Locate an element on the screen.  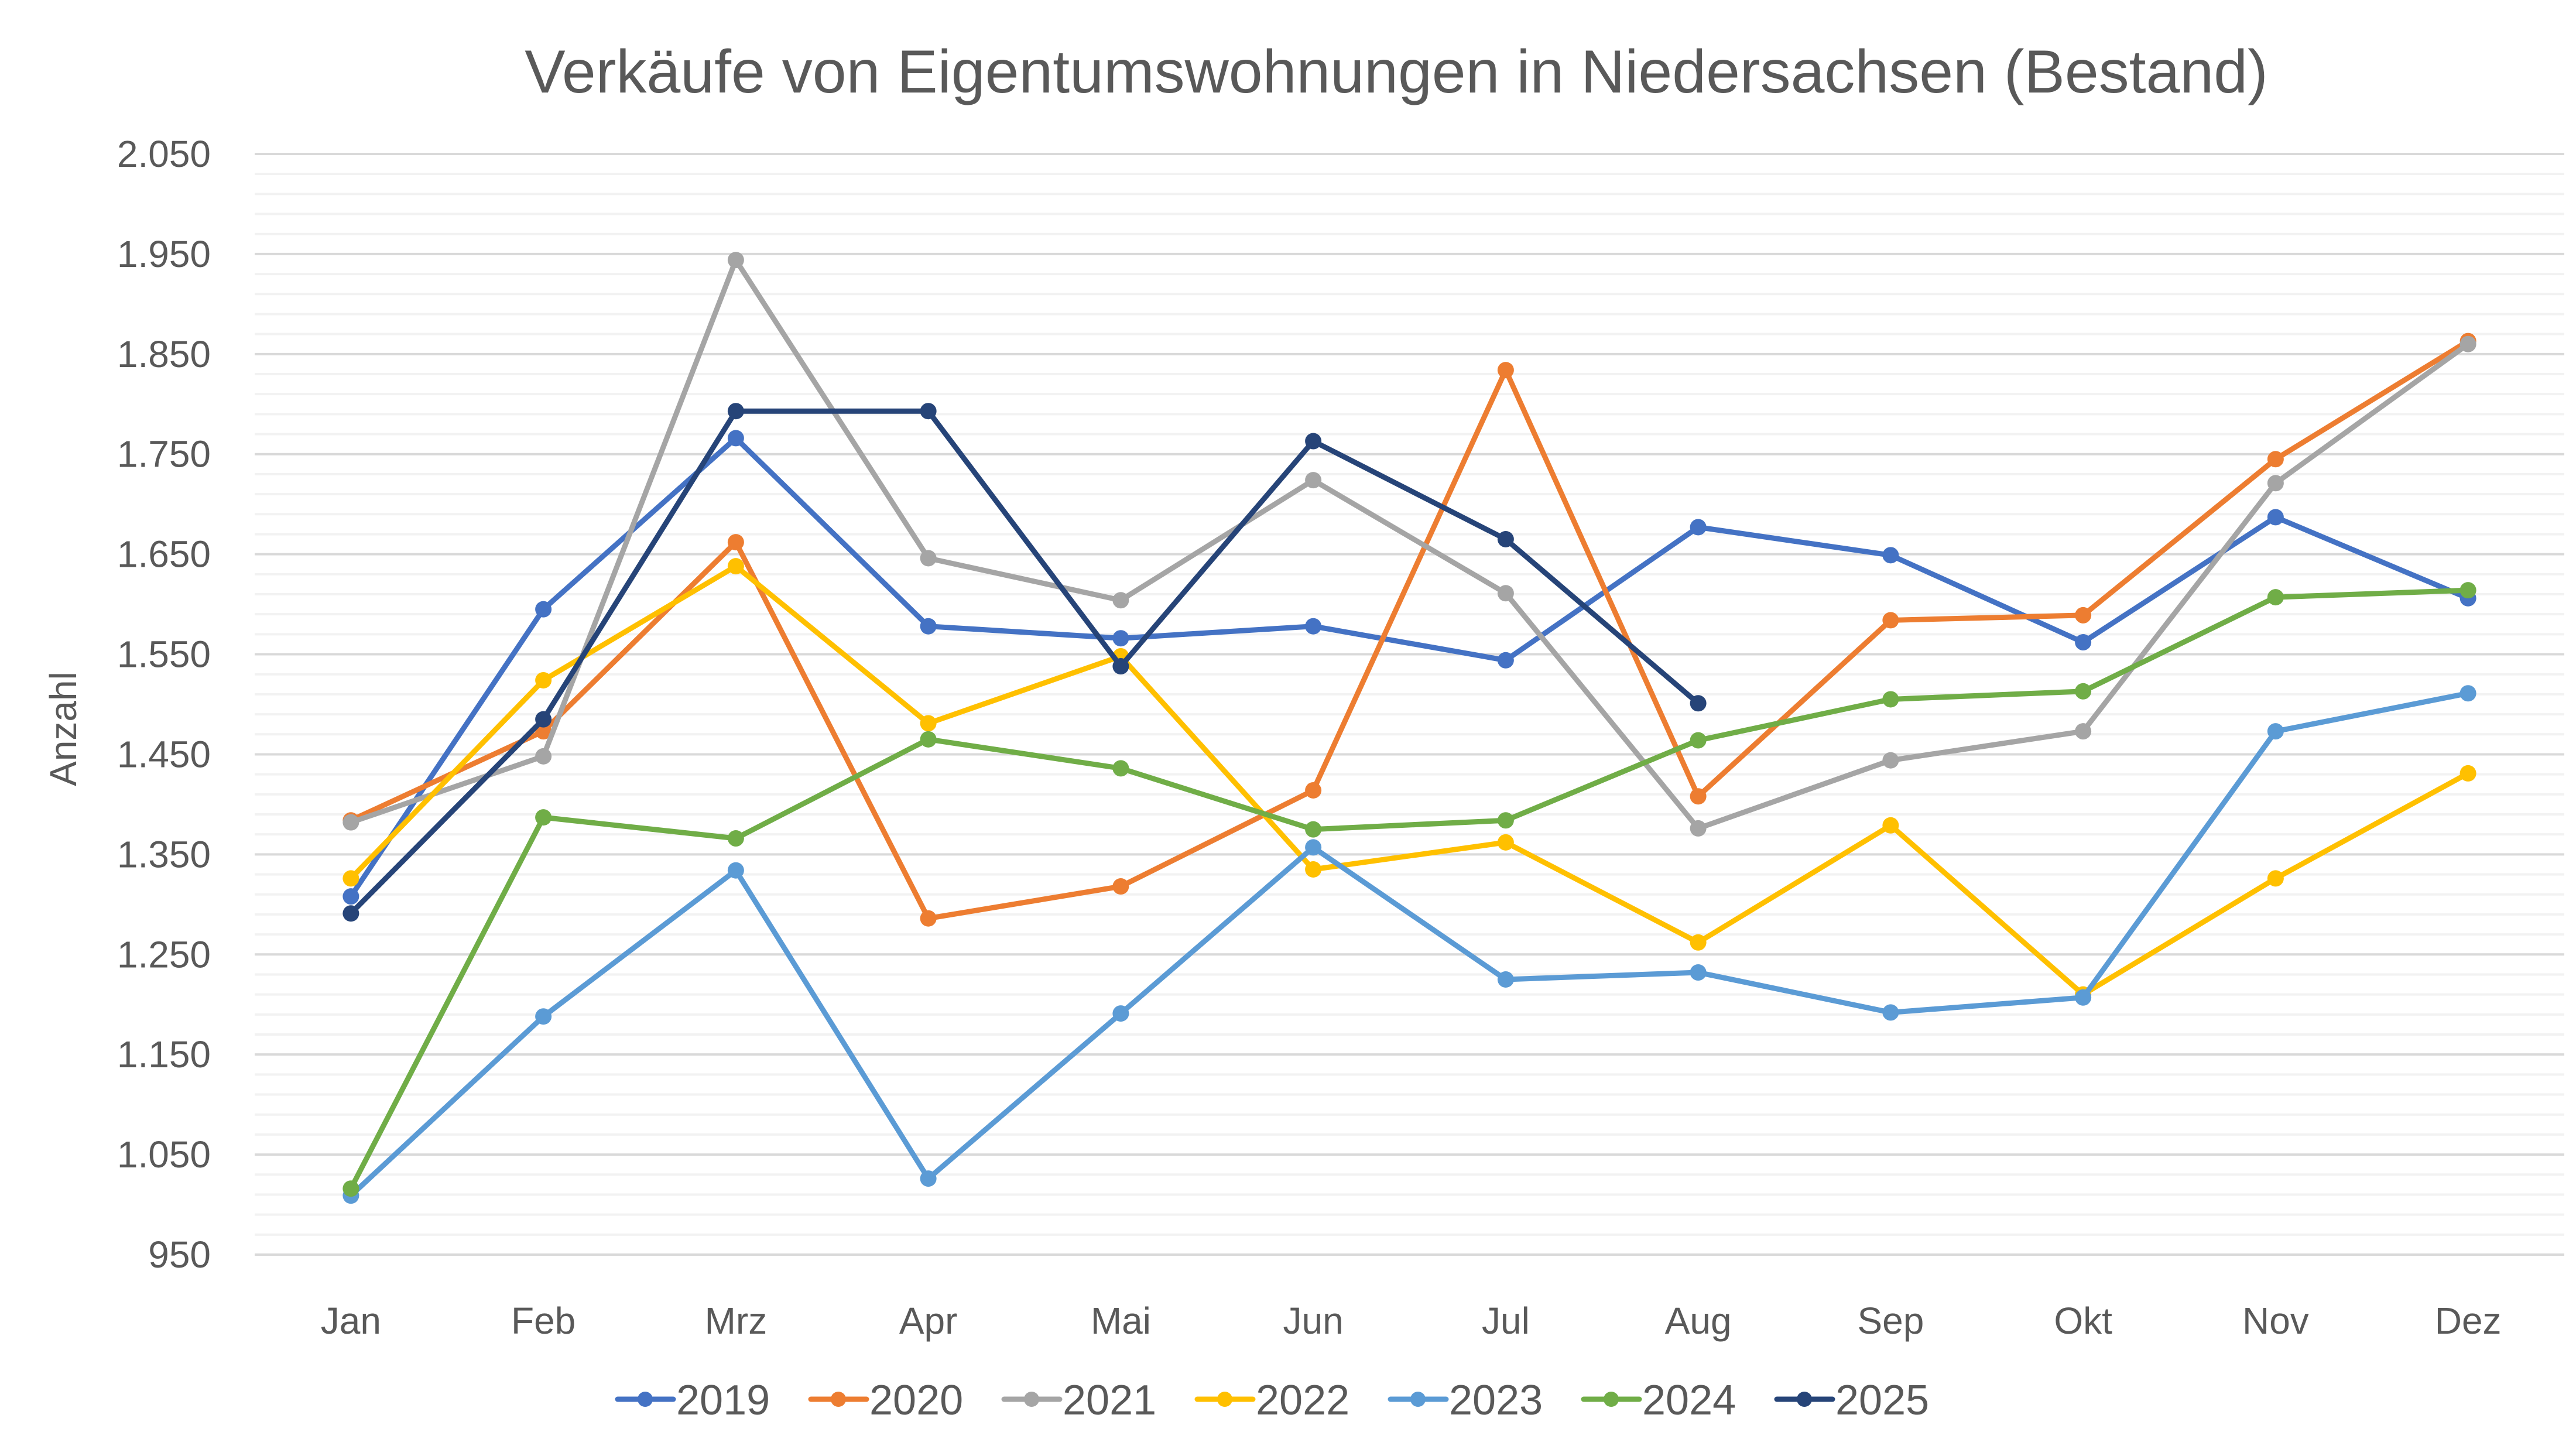
y-tick-label: 1.750 is located at coordinates (164, 454).